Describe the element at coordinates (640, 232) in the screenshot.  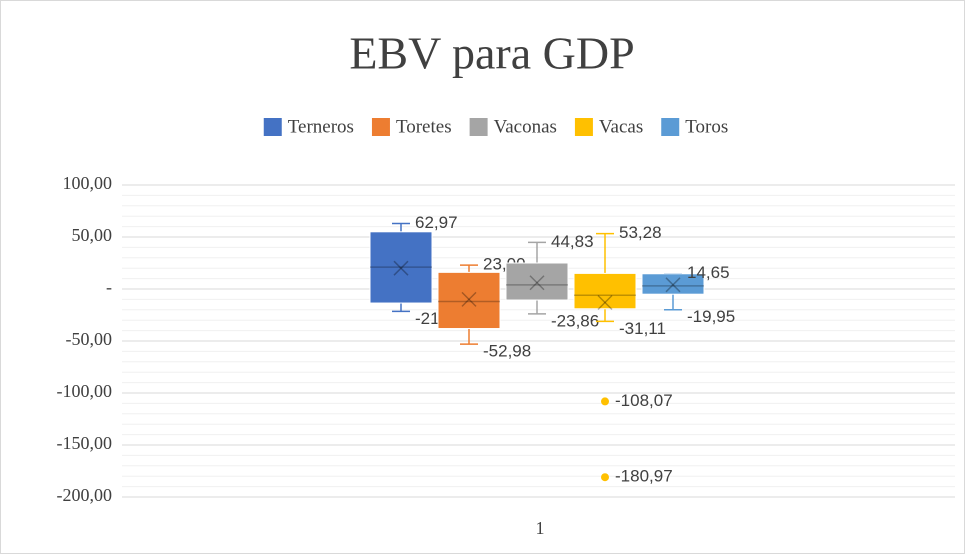
I see `data-label-max: 53,28` at that location.